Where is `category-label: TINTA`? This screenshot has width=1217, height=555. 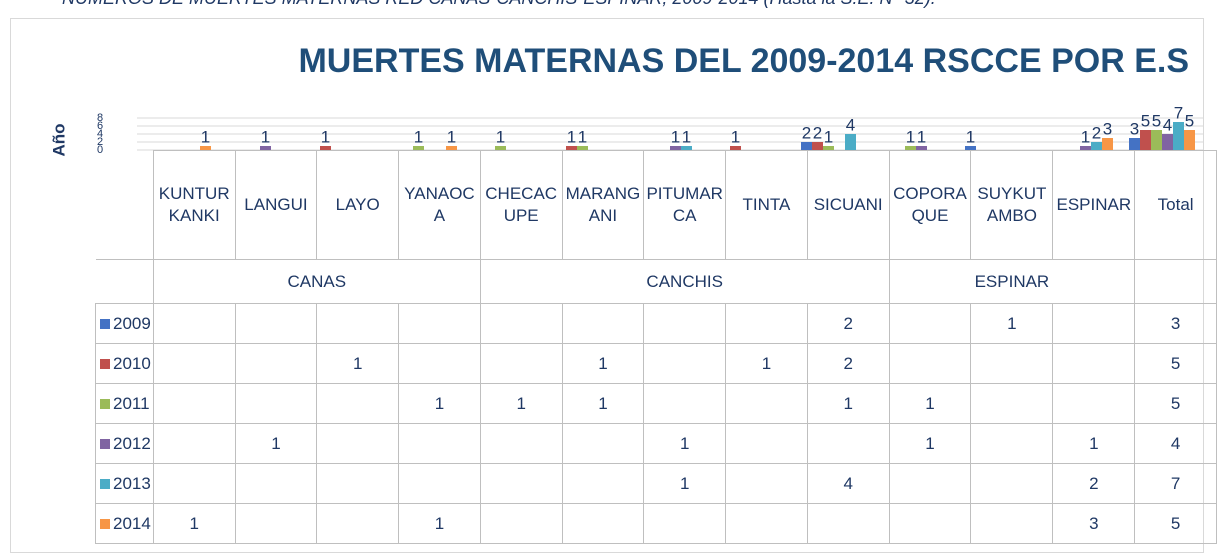
category-label: TINTA is located at coordinates (766, 205).